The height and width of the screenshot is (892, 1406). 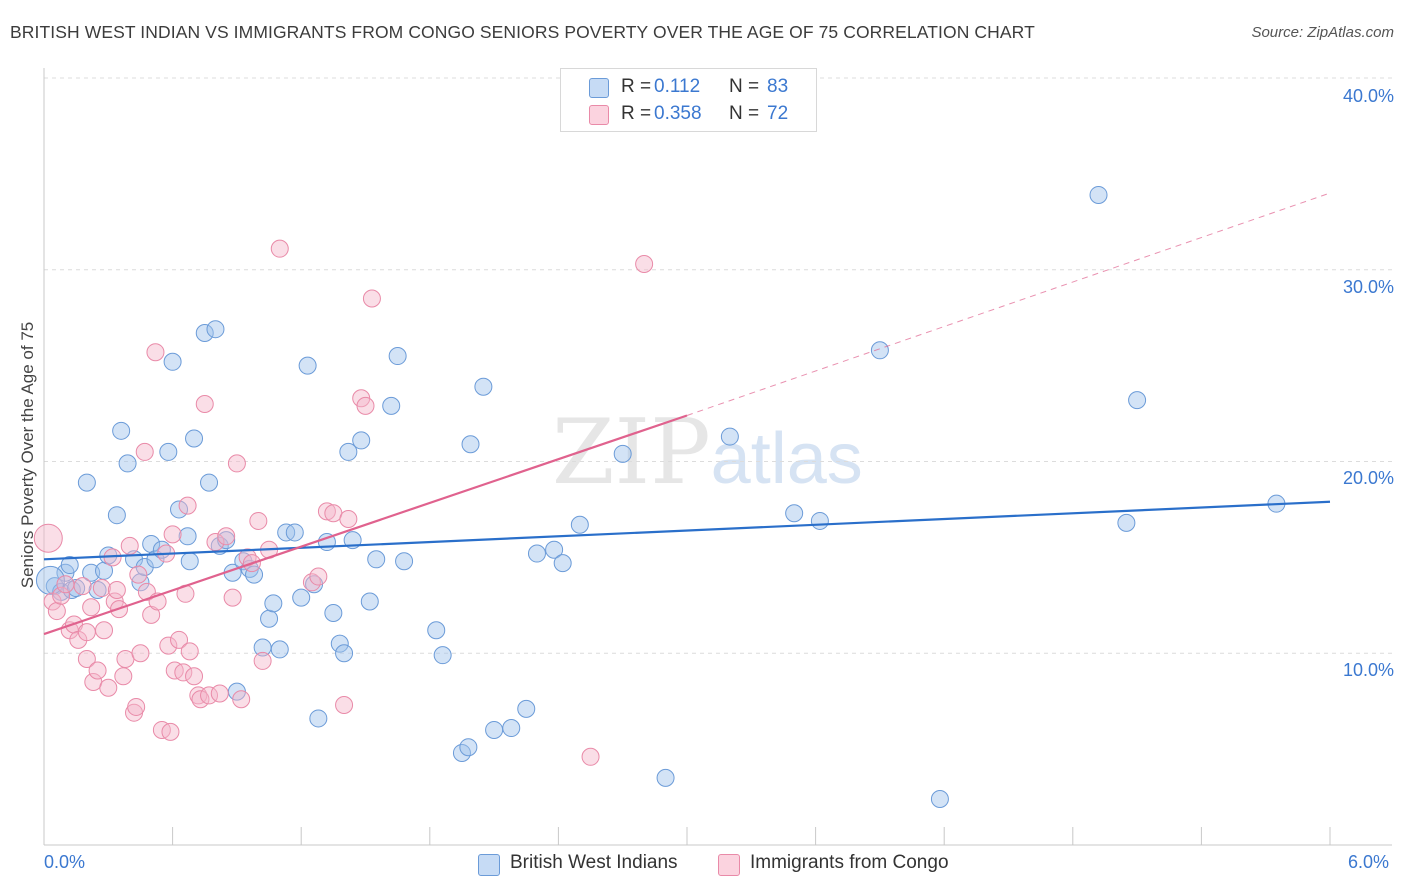 I want to click on trendline-extension-immigrants-from-congo, so click(x=1008, y=304).